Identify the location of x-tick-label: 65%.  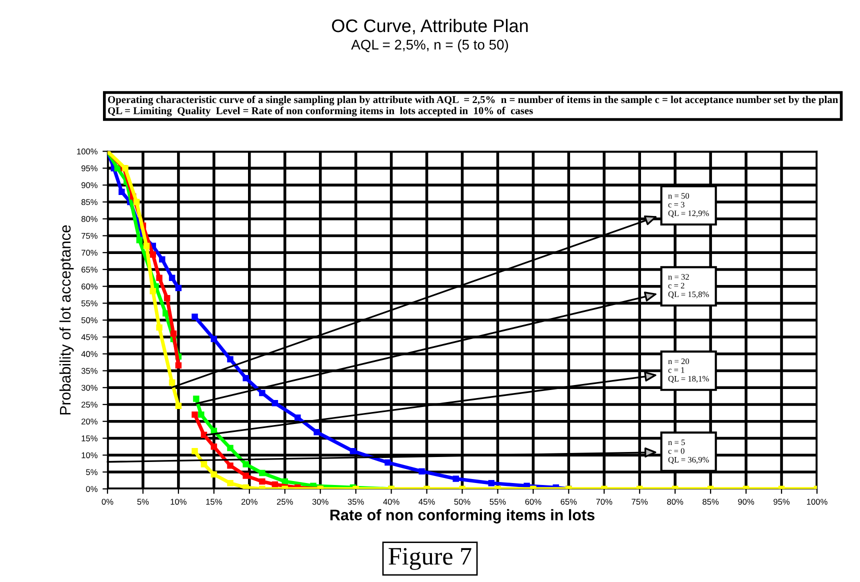
(568, 501).